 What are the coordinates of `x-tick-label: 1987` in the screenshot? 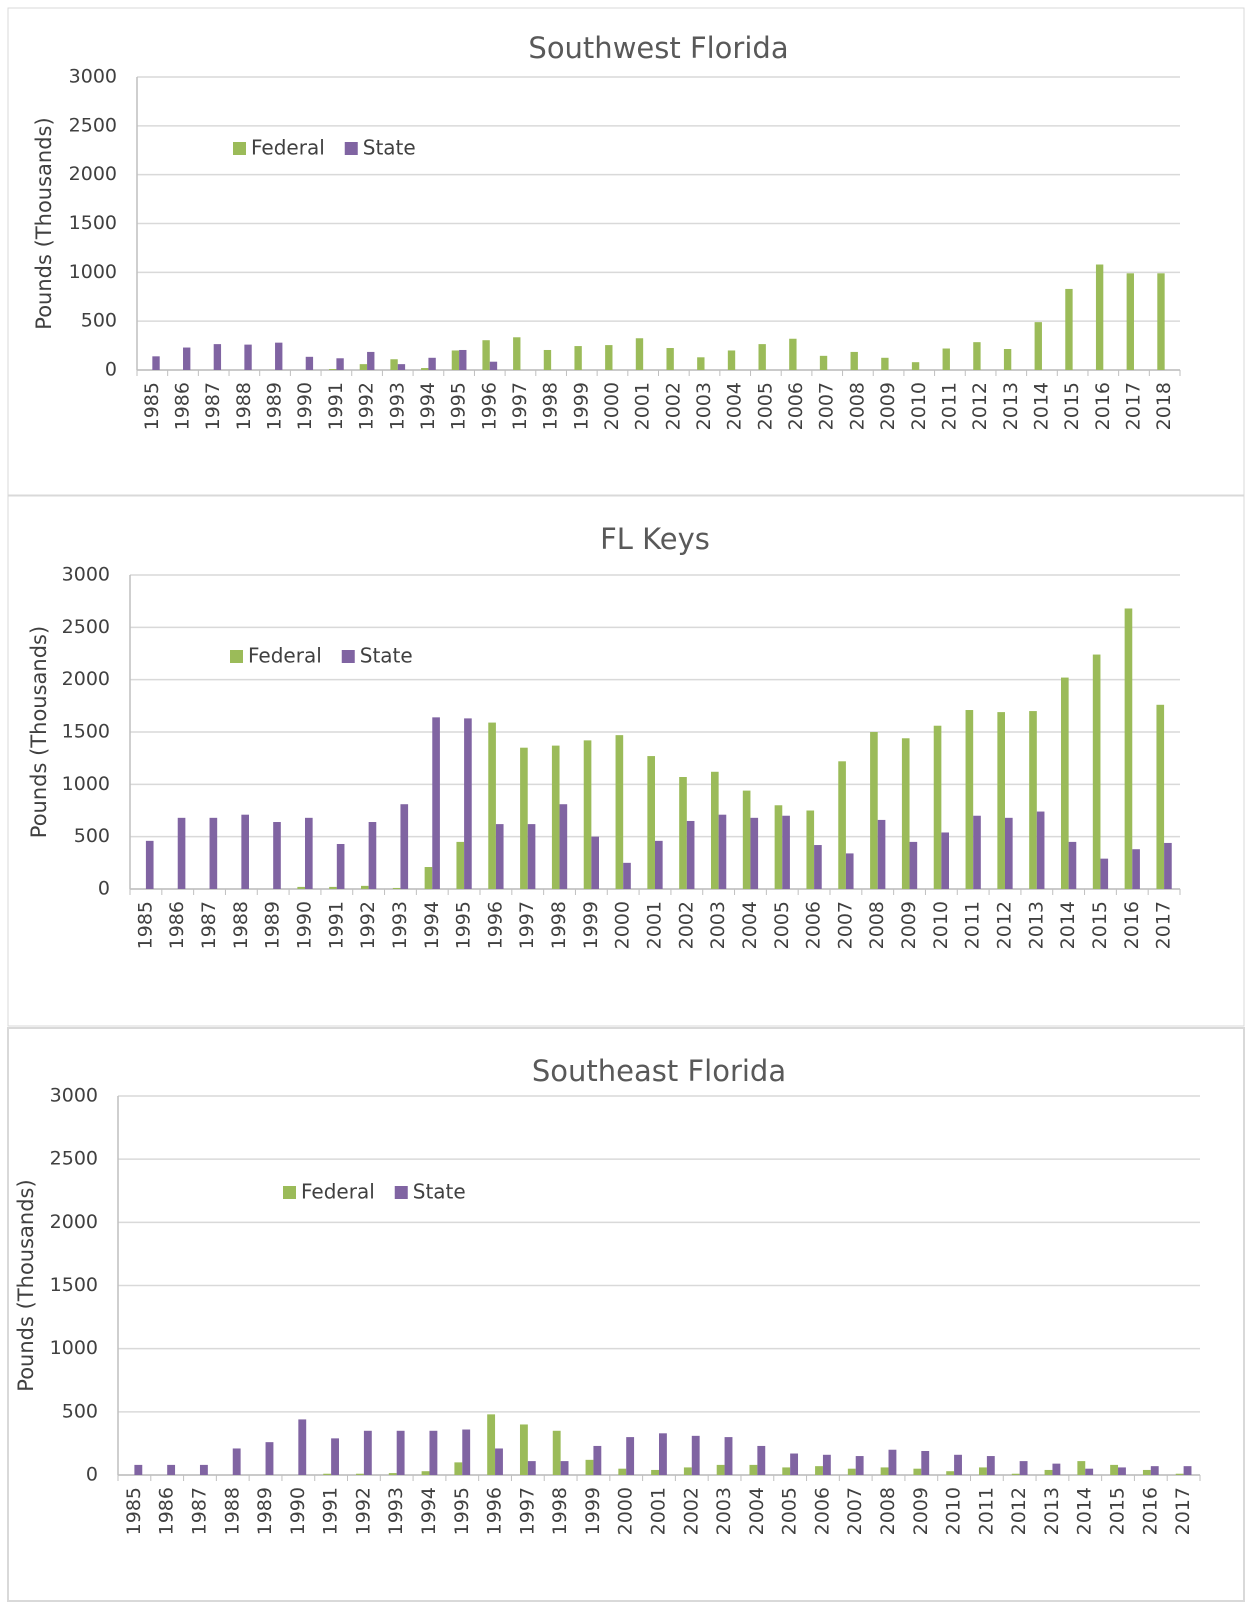 It's located at (209, 925).